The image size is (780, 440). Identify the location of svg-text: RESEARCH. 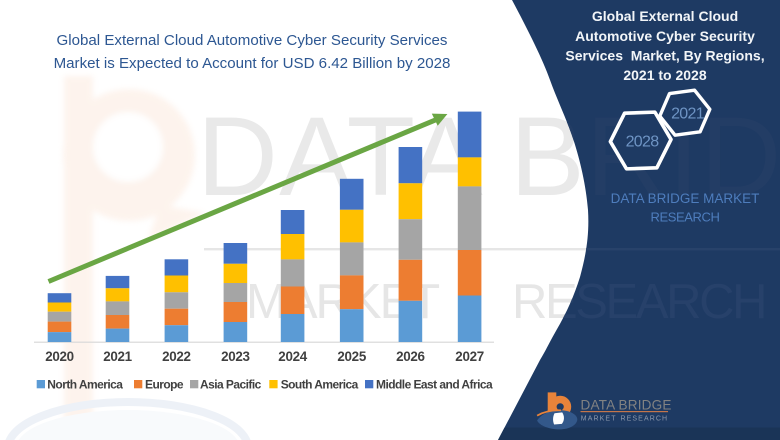
(684, 216).